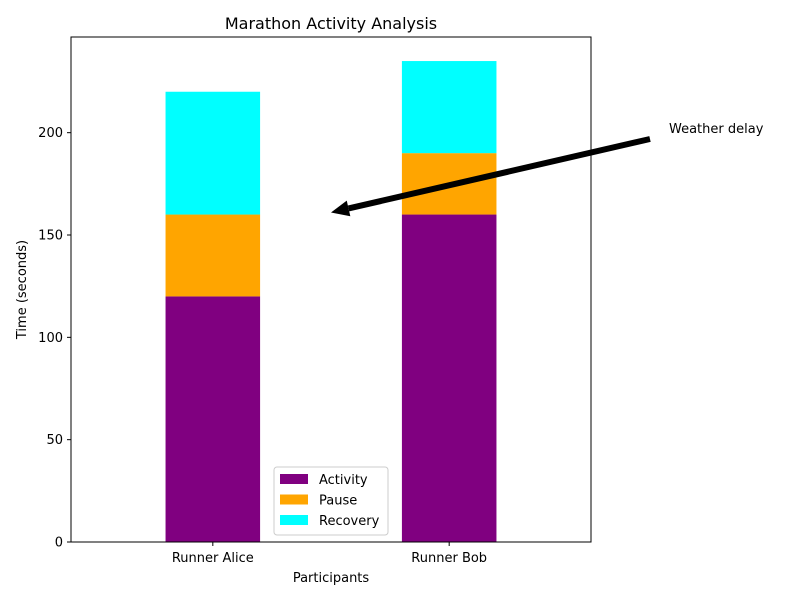 The image size is (800, 604). I want to click on y-tick-label: 200, so click(50, 133).